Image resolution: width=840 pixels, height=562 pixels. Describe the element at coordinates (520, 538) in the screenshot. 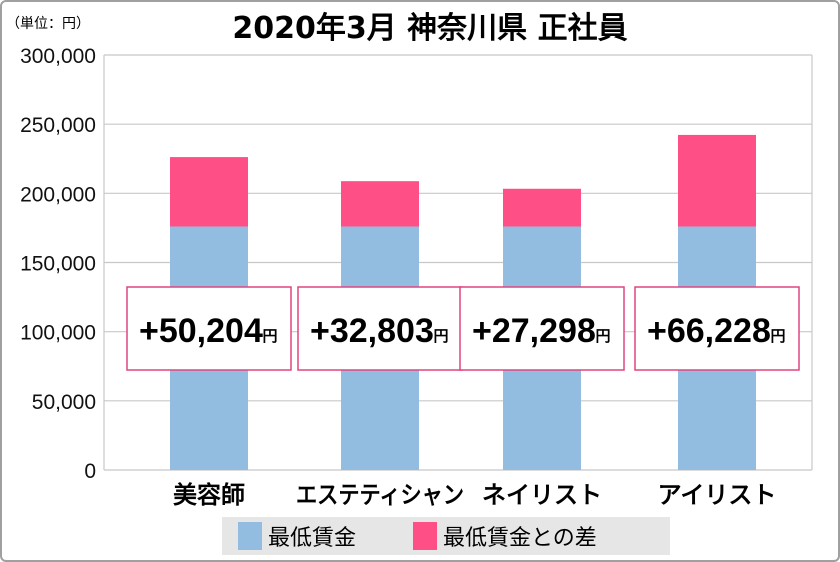

I see `legend-label-difference: 最低賃金との差` at that location.